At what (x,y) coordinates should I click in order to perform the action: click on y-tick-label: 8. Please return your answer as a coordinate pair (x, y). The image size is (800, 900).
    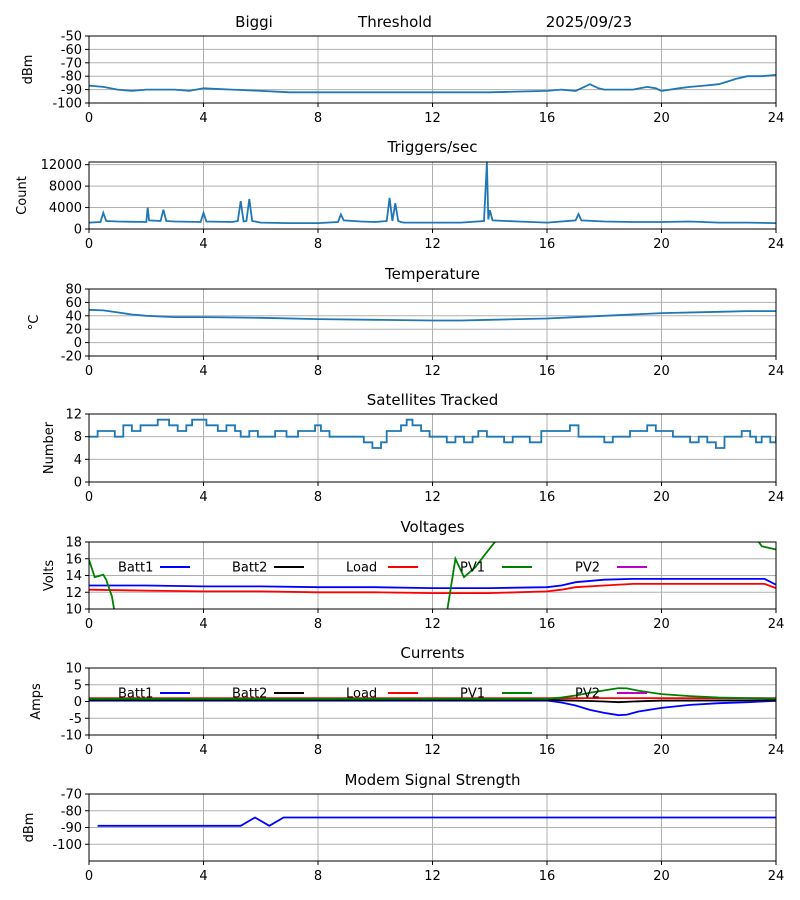
    Looking at the image, I should click on (78, 437).